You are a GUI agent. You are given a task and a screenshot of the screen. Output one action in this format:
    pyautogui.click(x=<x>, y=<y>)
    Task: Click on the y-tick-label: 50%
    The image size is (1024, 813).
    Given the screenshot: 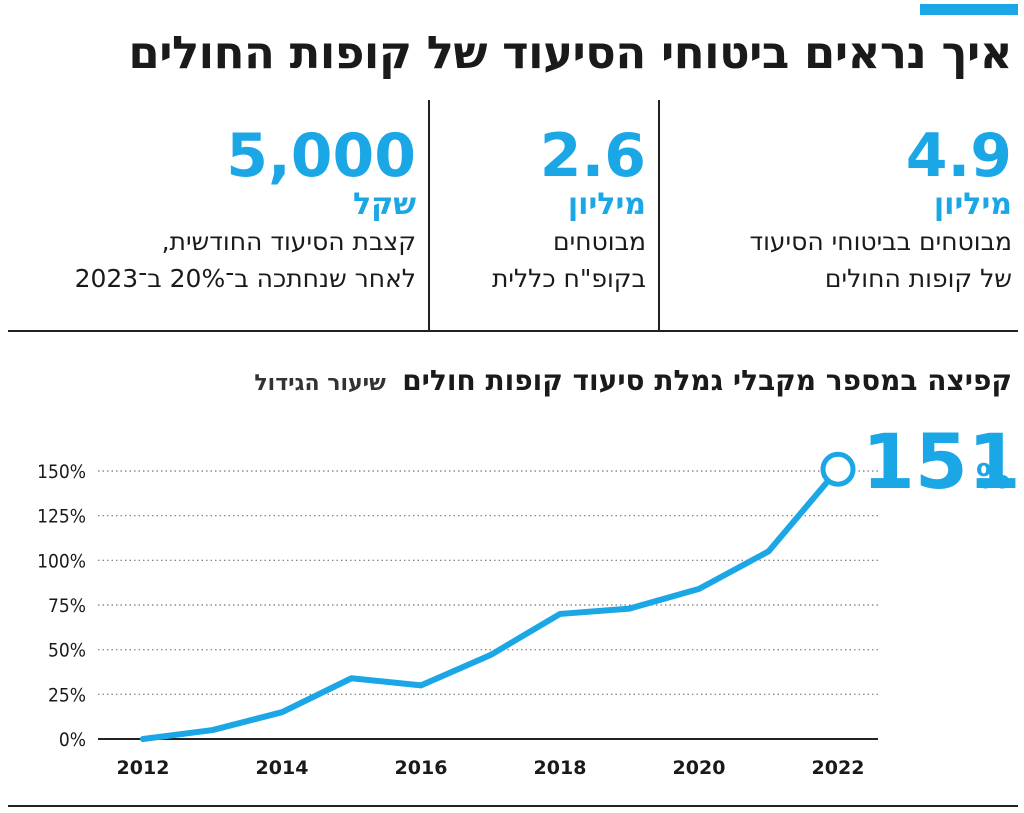 What is the action you would take?
    pyautogui.click(x=67, y=651)
    